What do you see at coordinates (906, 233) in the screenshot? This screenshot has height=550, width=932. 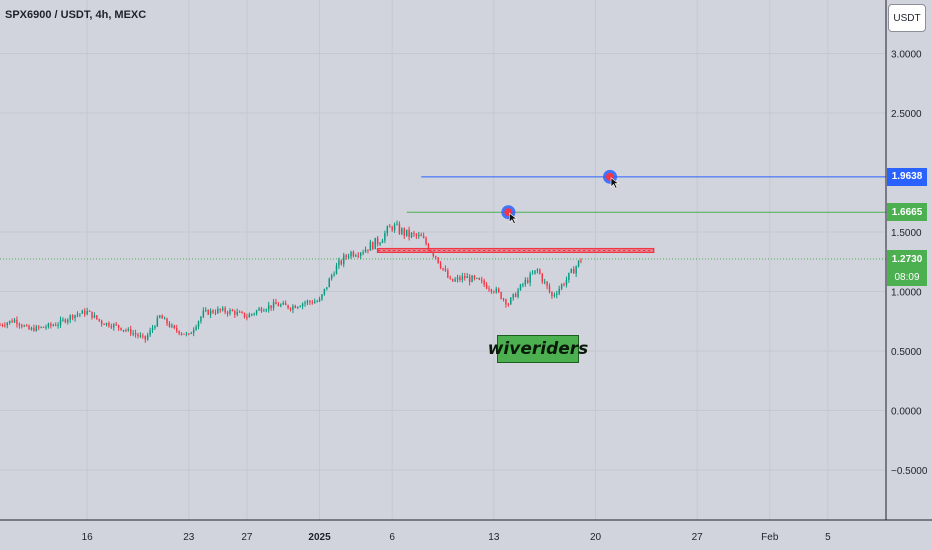 I see `price-tick-label: 1.5000` at bounding box center [906, 233].